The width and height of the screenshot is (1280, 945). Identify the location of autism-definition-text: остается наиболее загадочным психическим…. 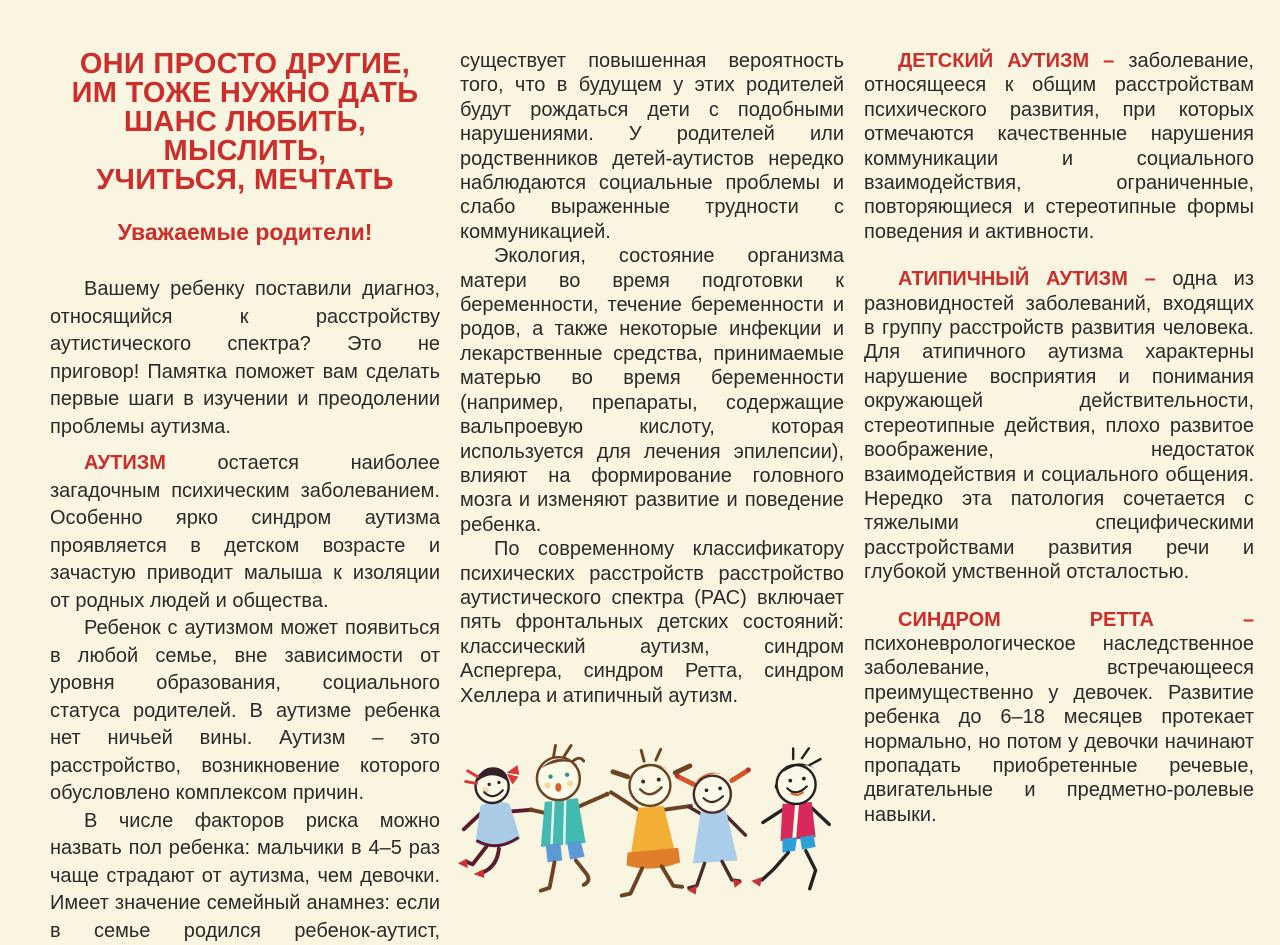
(245, 532).